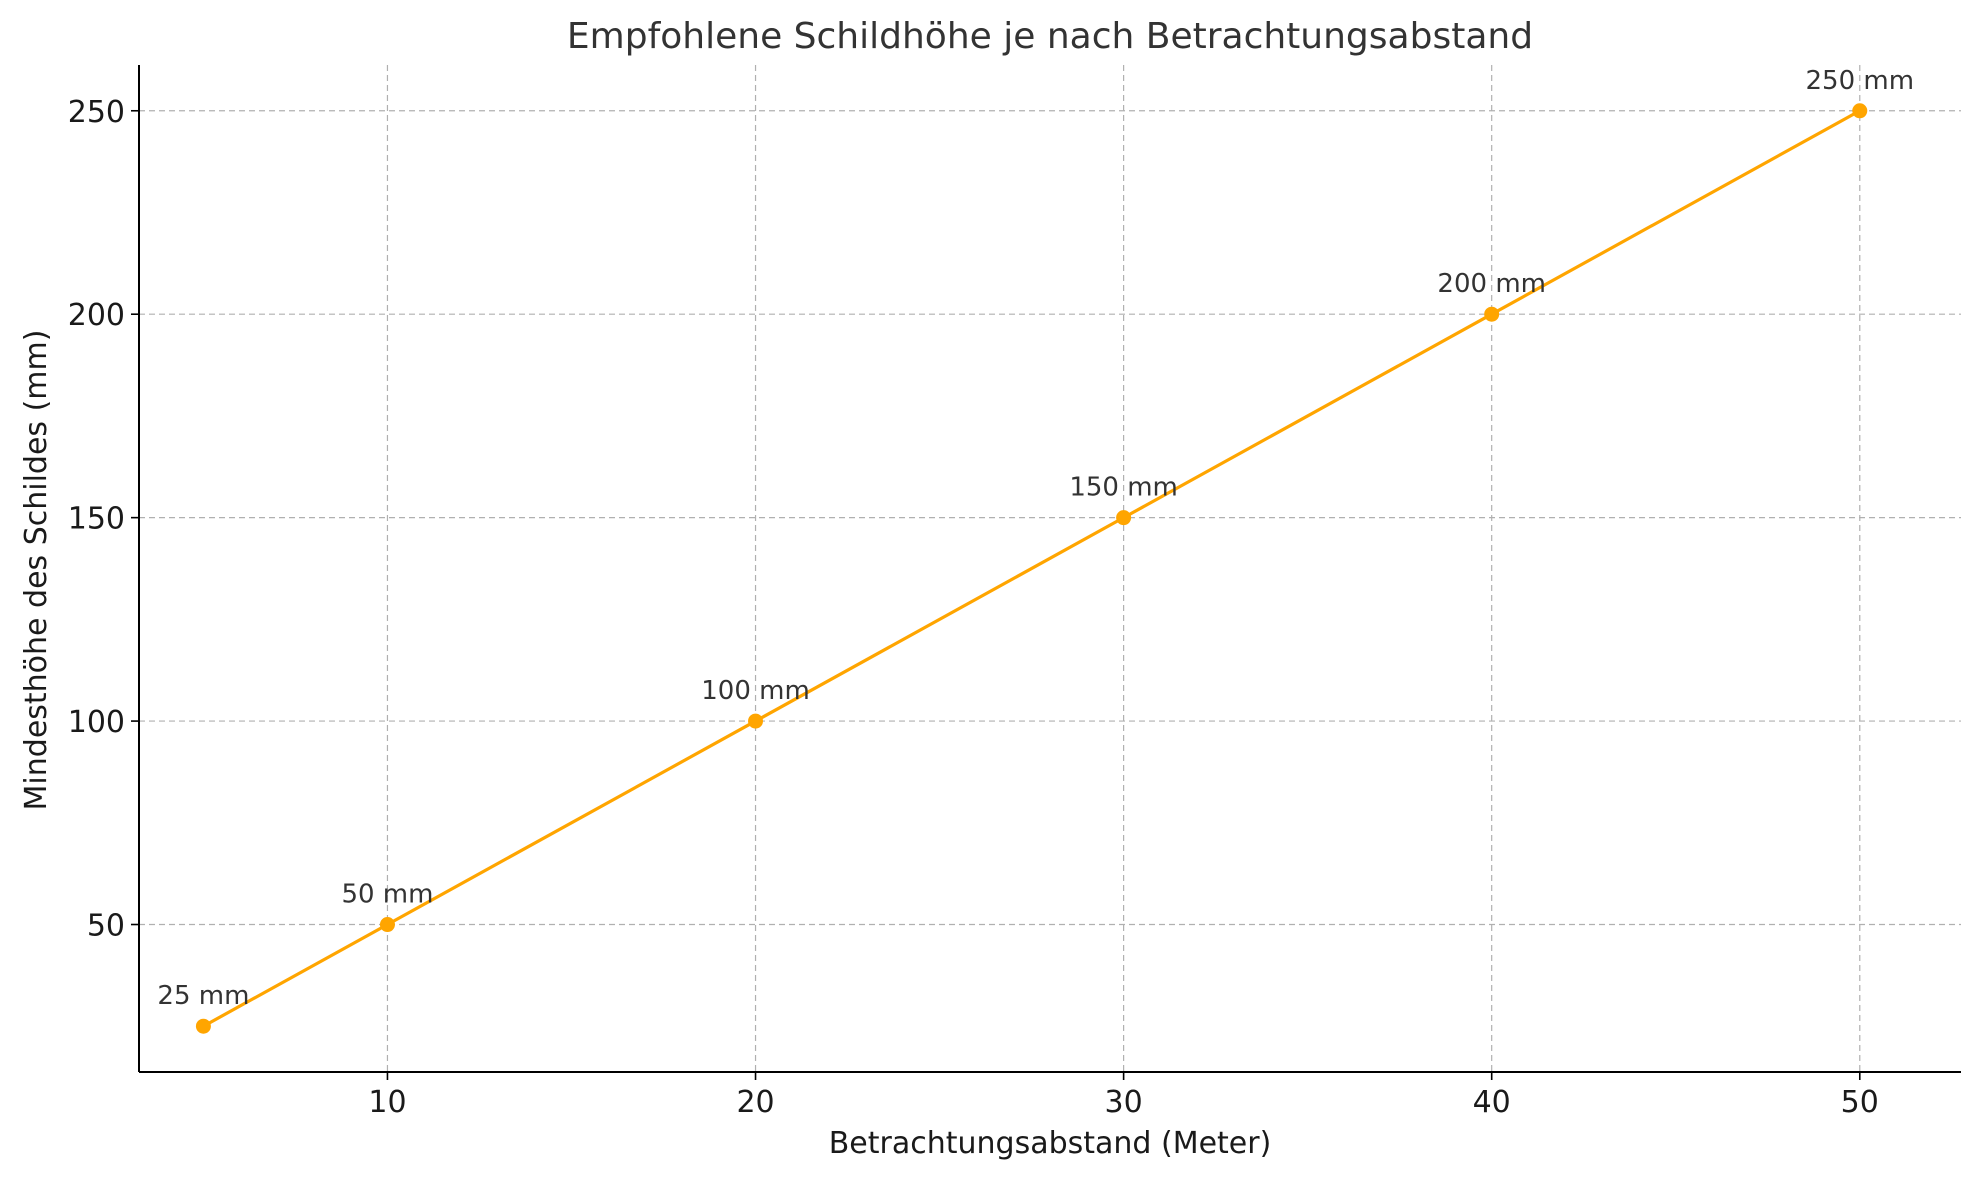 Image resolution: width=1979 pixels, height=1184 pixels. What do you see at coordinates (96, 519) in the screenshot?
I see `y-tick-label: 150` at bounding box center [96, 519].